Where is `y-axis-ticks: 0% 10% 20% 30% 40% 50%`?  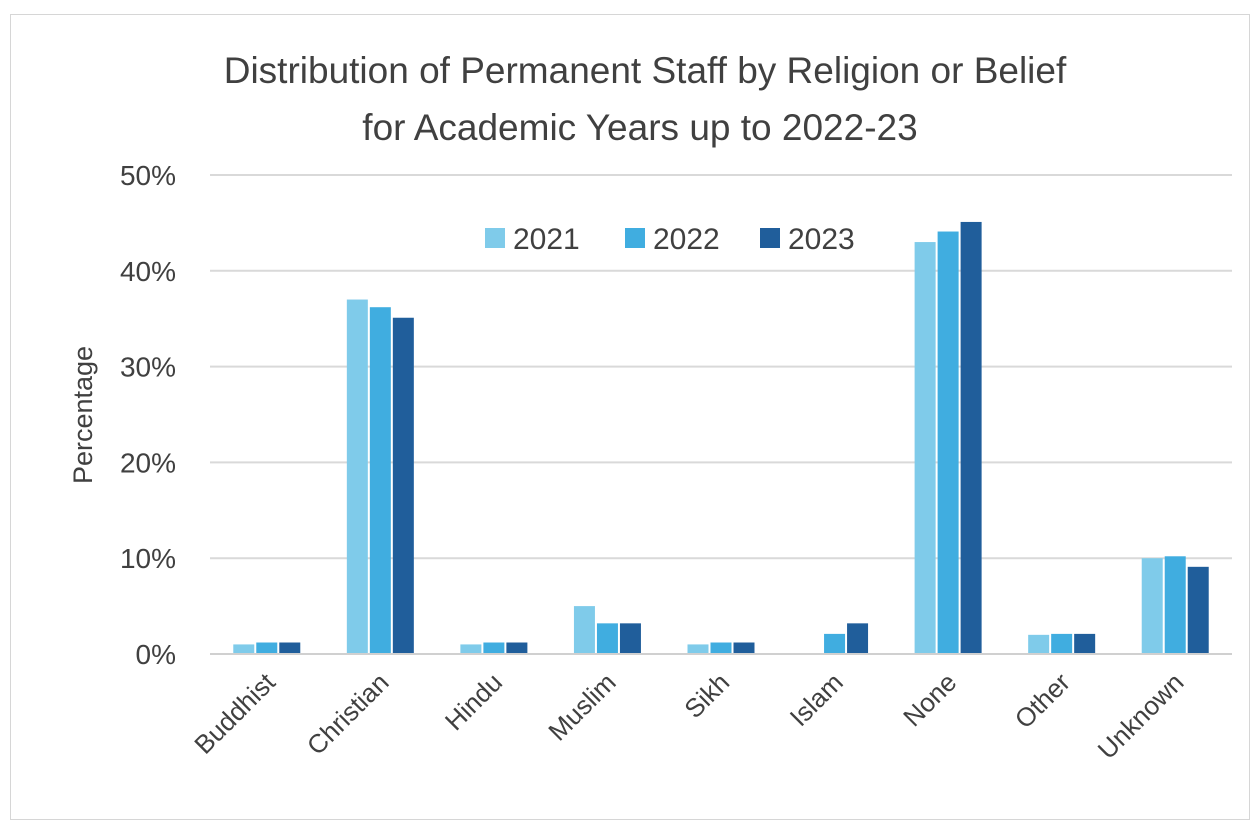 y-axis-ticks: 0% 10% 20% 30% 40% 50% is located at coordinates (148, 415).